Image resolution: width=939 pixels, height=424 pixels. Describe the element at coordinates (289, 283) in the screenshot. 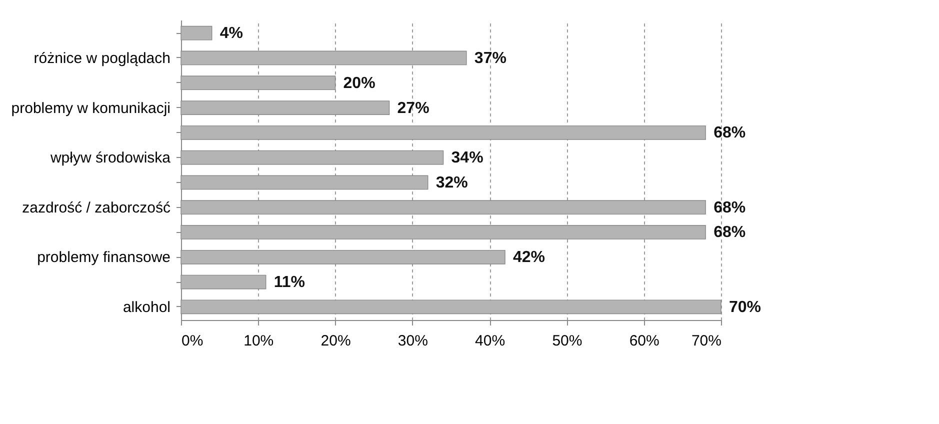

I see `data-label: 11%` at that location.